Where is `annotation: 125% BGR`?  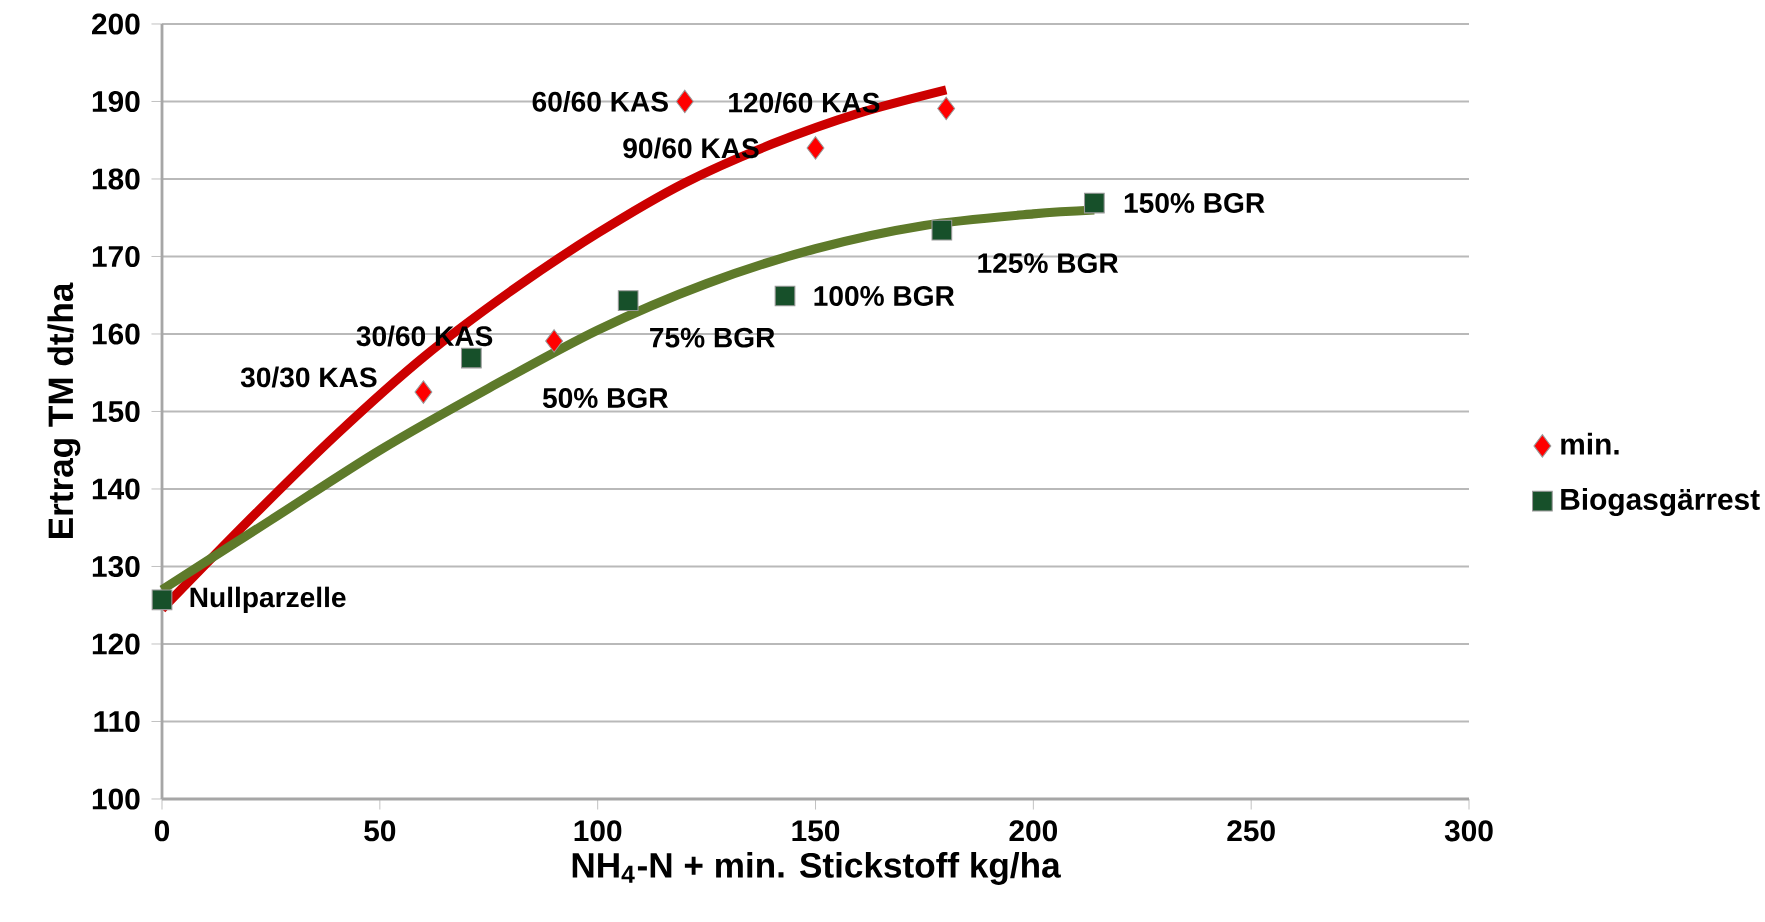 annotation: 125% BGR is located at coordinates (1048, 263).